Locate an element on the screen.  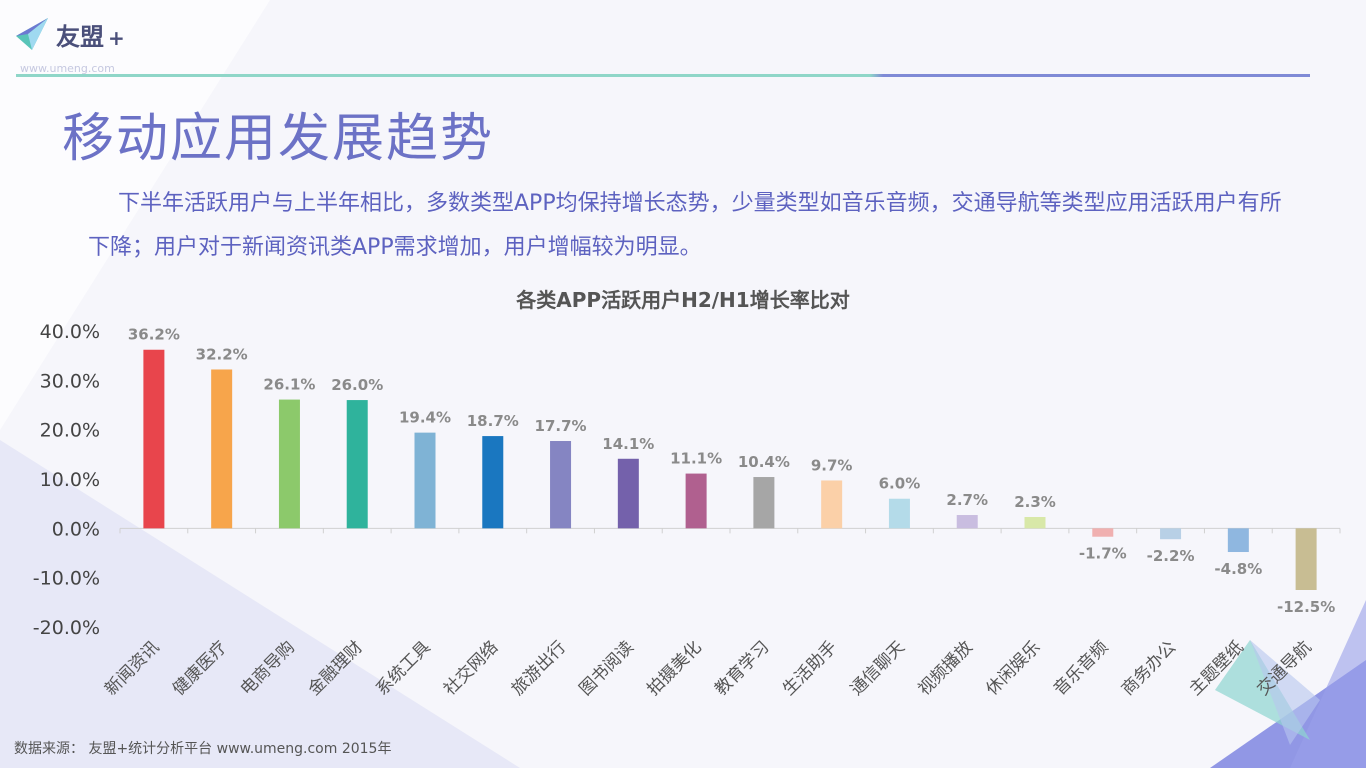
data-label: 10.4% is located at coordinates (764, 462).